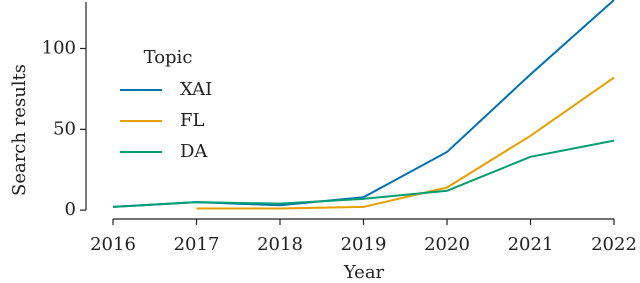 The width and height of the screenshot is (640, 283). Describe the element at coordinates (194, 151) in the screenshot. I see `legend-label: DA` at that location.